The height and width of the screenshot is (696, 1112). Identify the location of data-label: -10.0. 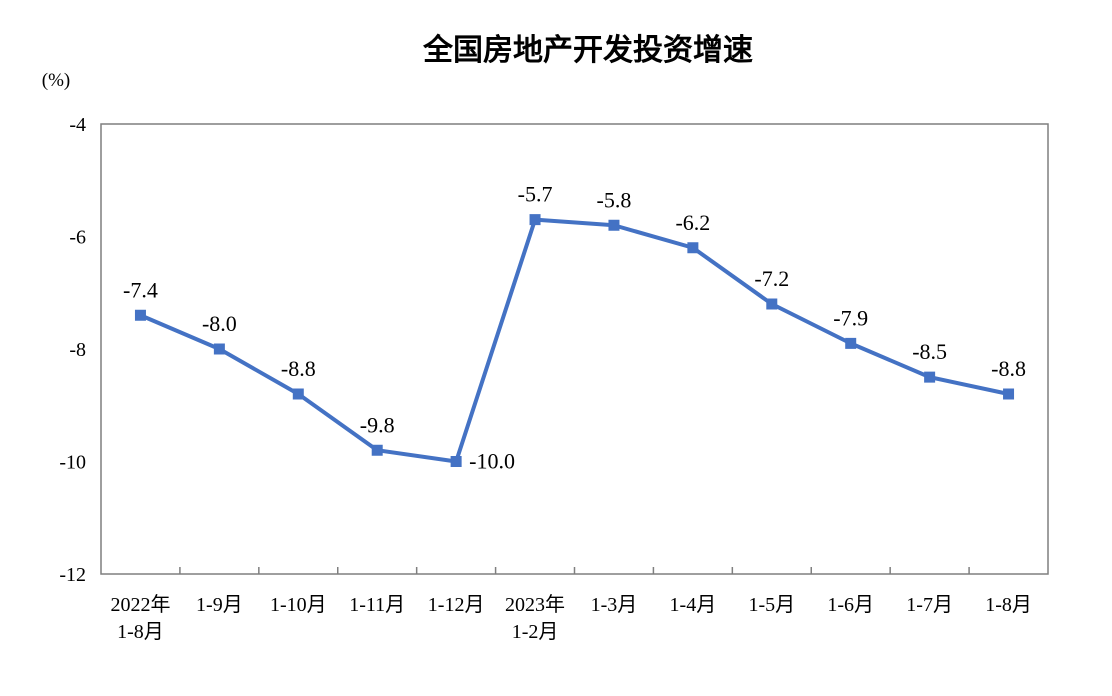
(492, 461).